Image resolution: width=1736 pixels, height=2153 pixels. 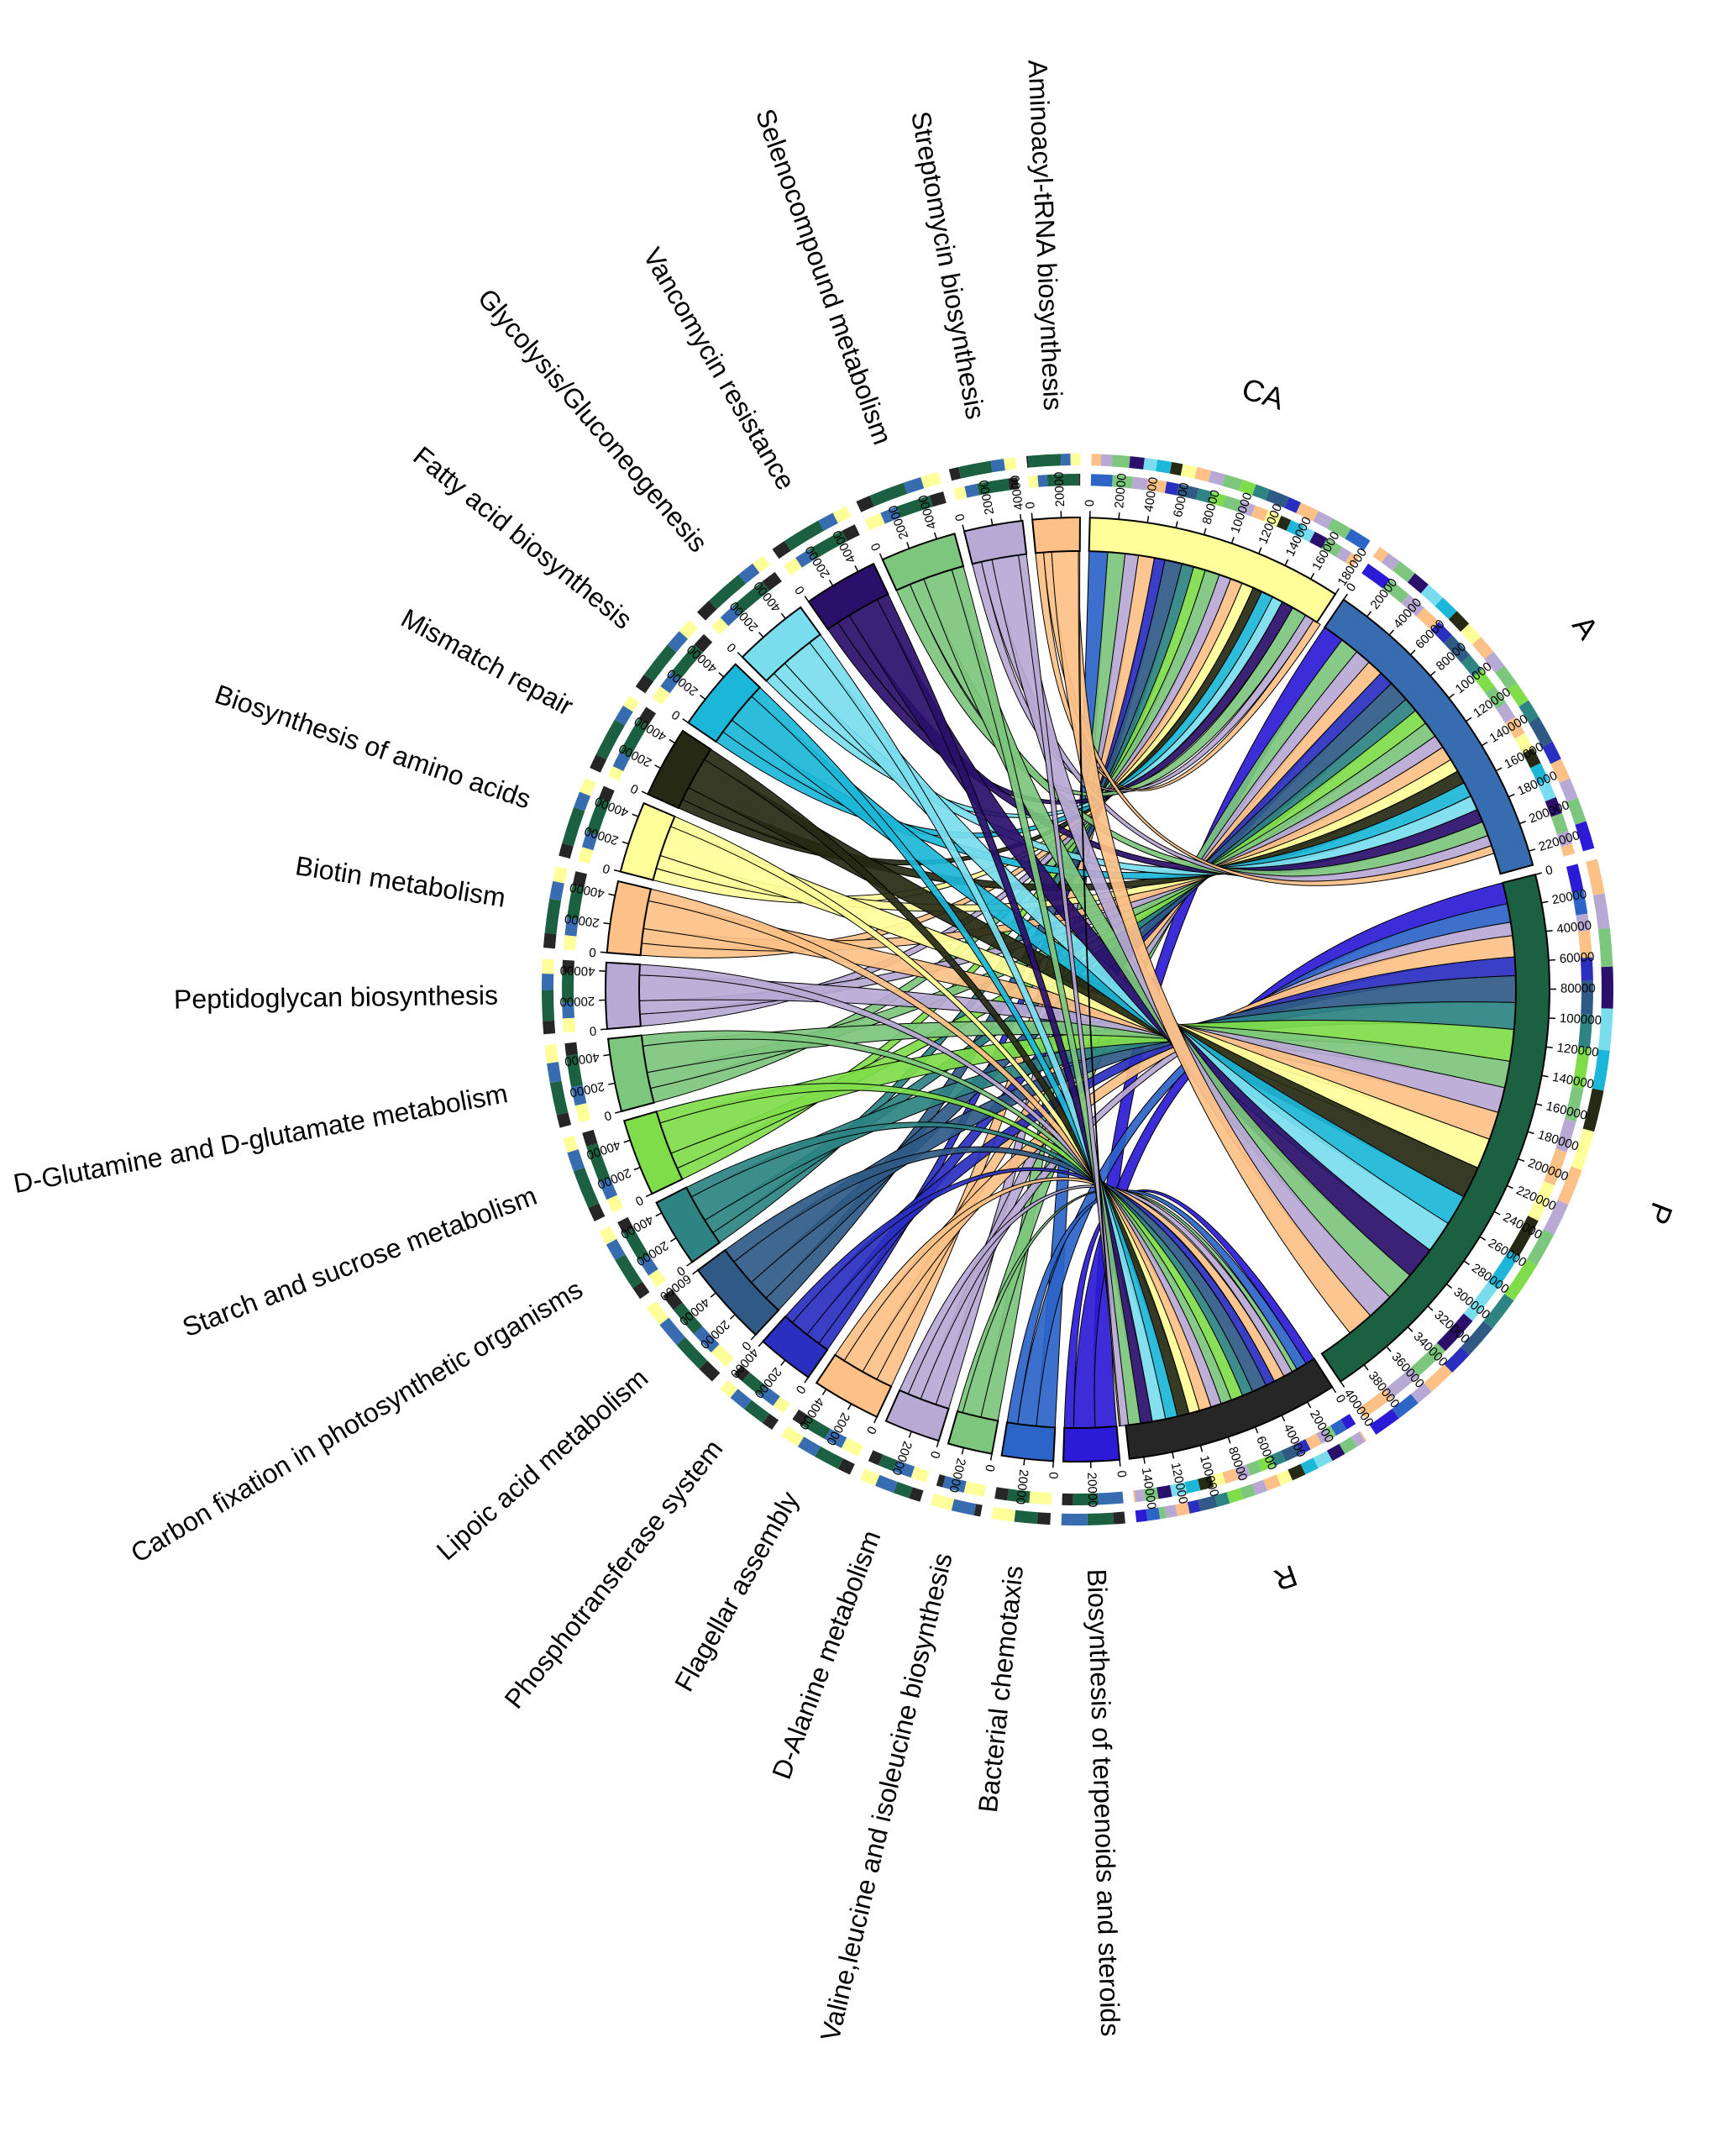 I want to click on pathway-1-track-outer, so click(x=1025, y=1517).